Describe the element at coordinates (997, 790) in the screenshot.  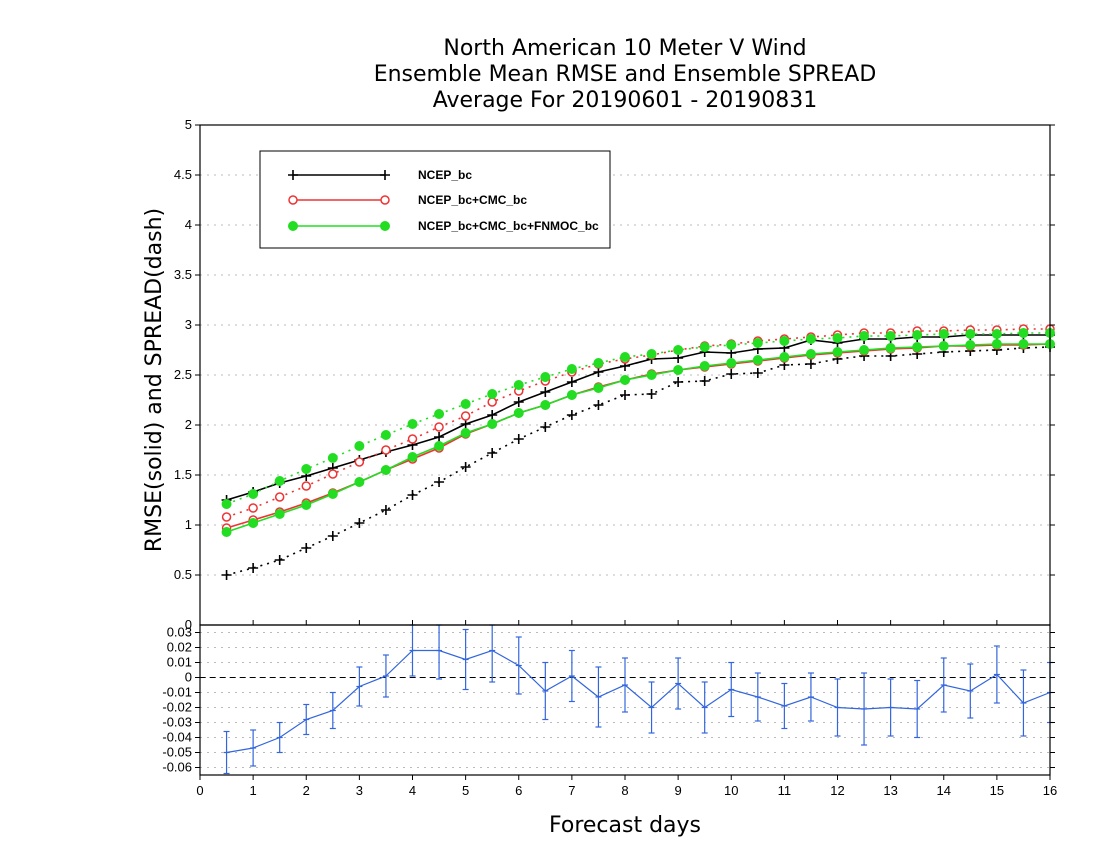
I see `x-tick-label: 15` at that location.